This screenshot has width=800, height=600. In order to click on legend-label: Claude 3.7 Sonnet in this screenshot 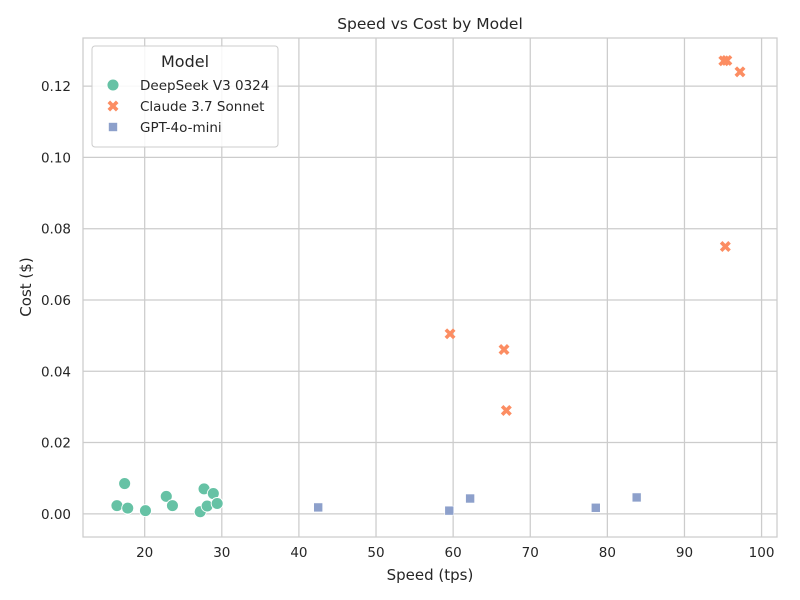, I will do `click(202, 107)`.